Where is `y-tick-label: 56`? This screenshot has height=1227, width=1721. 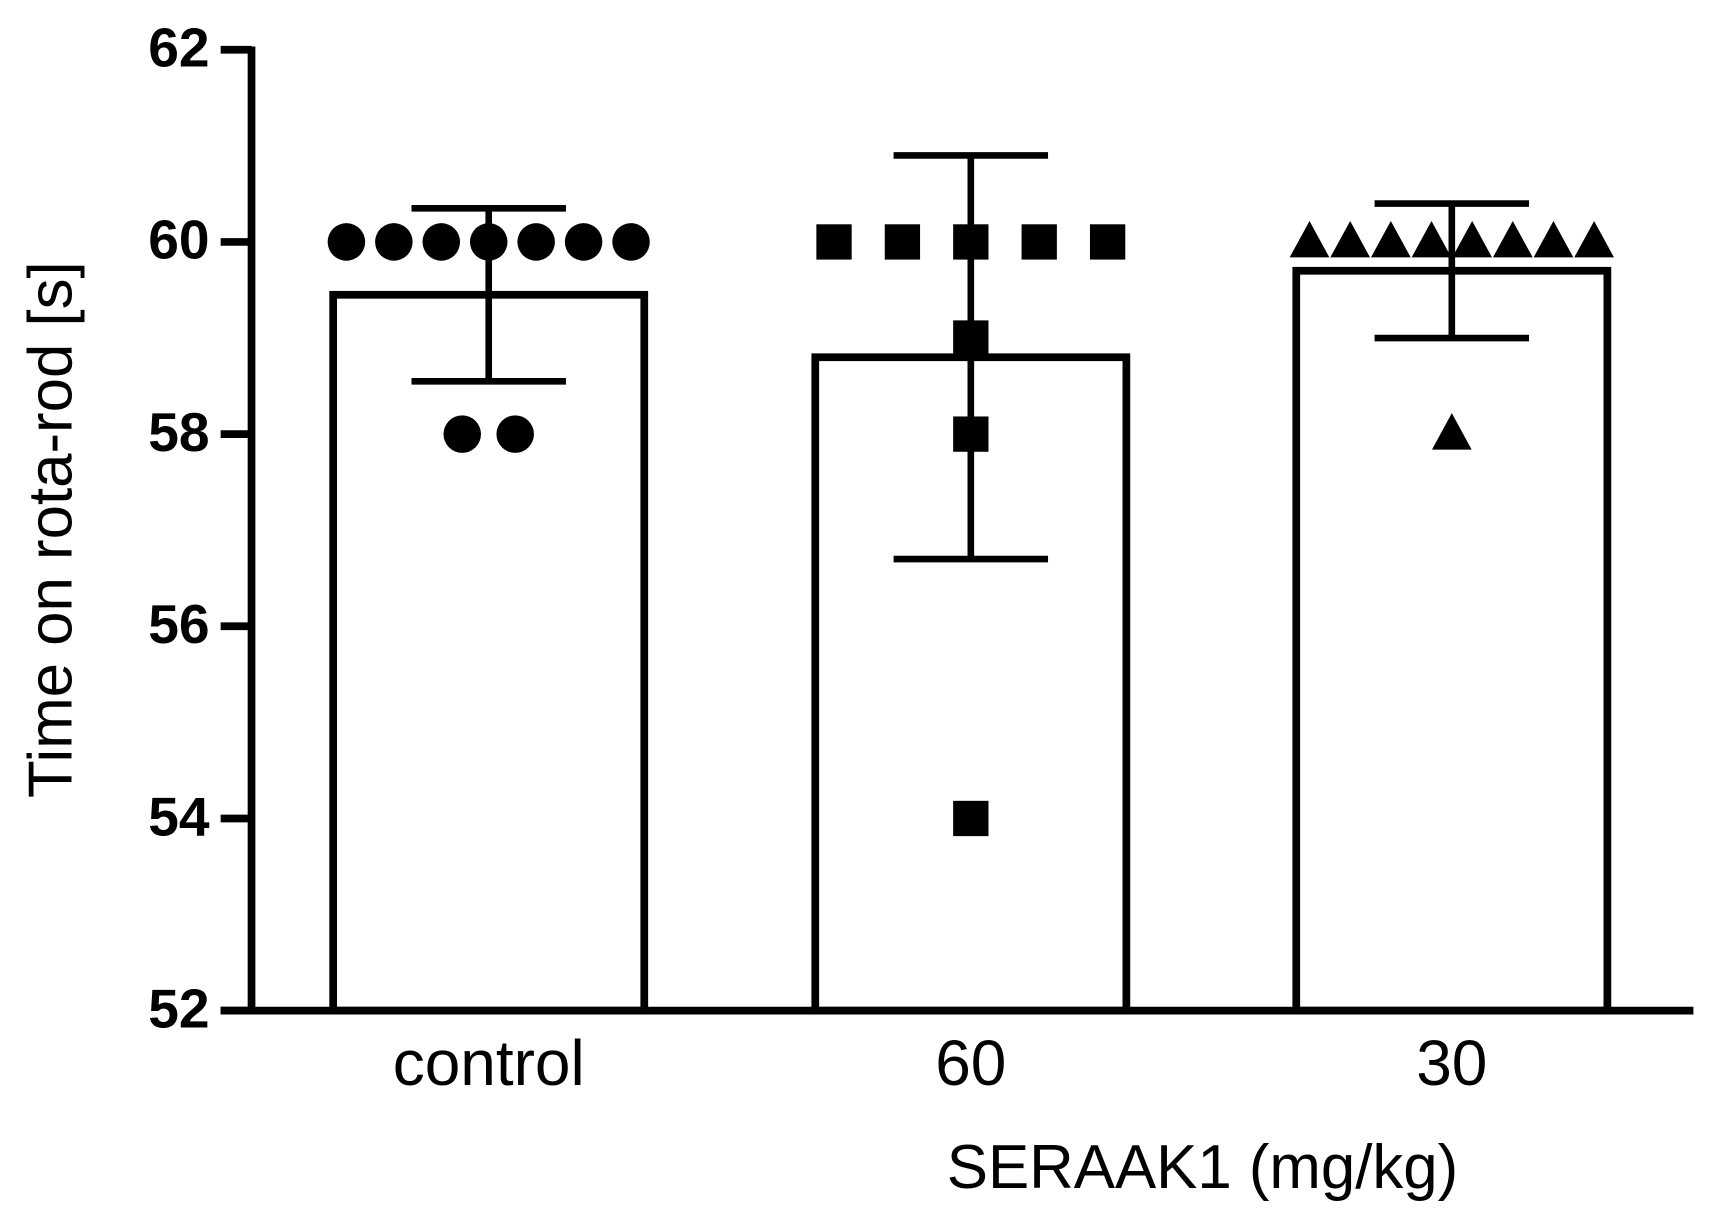 y-tick-label: 56 is located at coordinates (178, 624).